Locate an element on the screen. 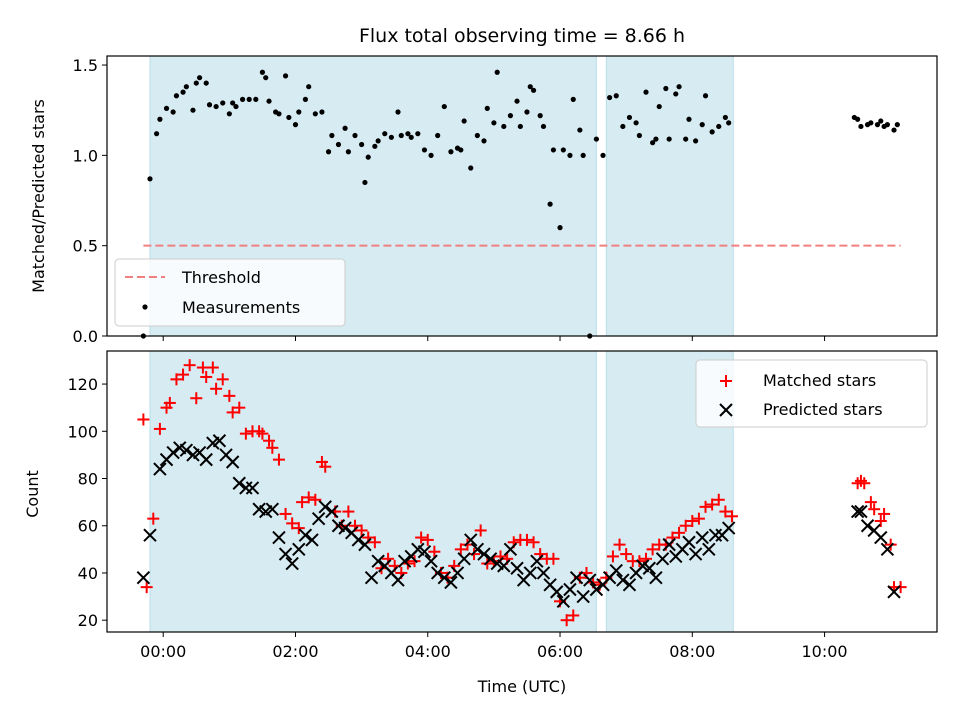 The width and height of the screenshot is (960, 720). measurements-legend-label: Measurements is located at coordinates (241, 307).